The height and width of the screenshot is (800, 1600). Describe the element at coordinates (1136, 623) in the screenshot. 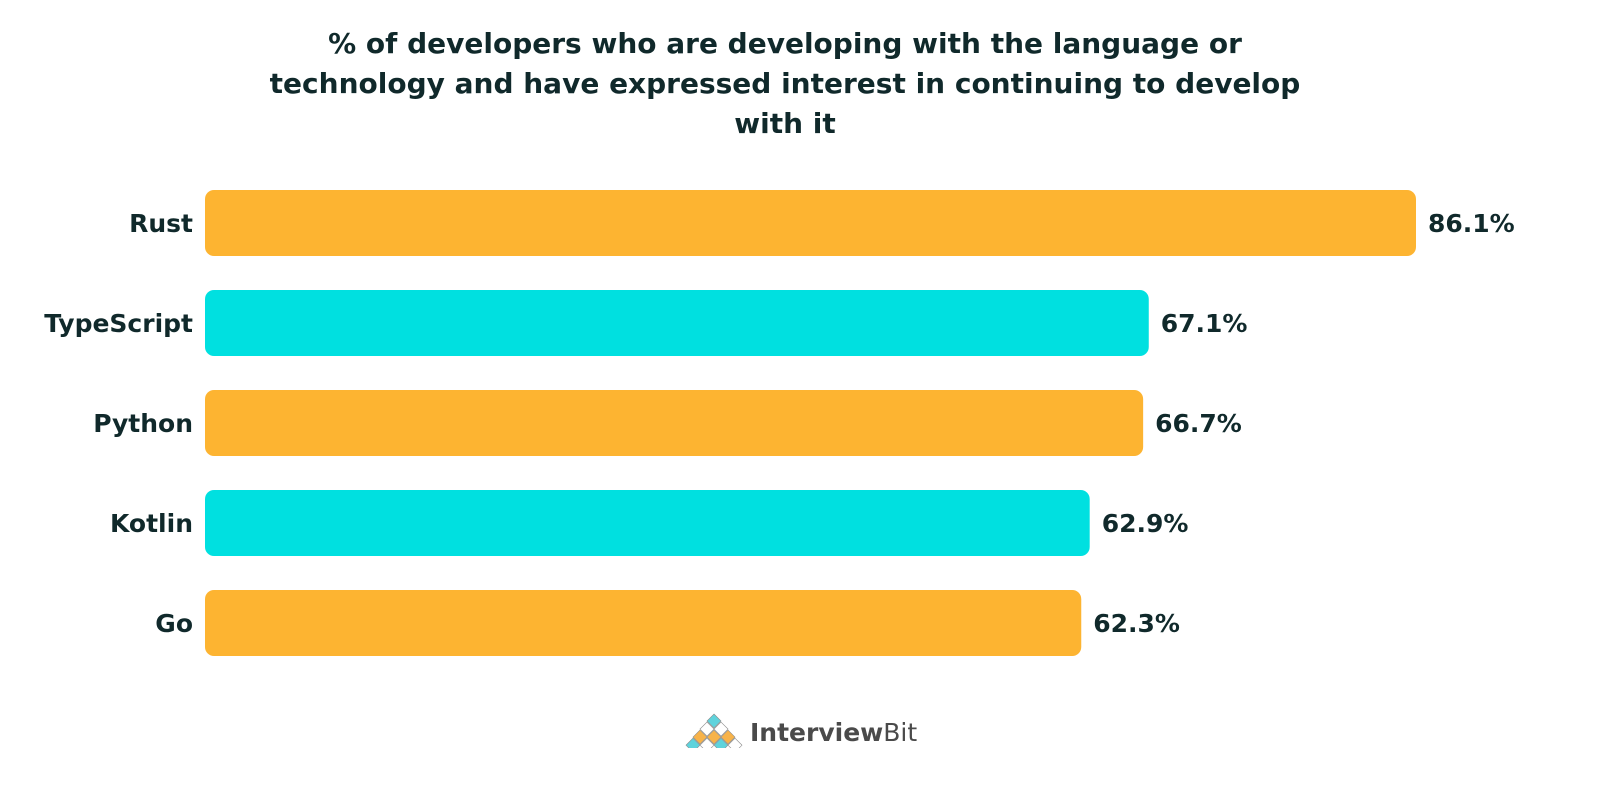

I see `value-label: 62.3%` at that location.